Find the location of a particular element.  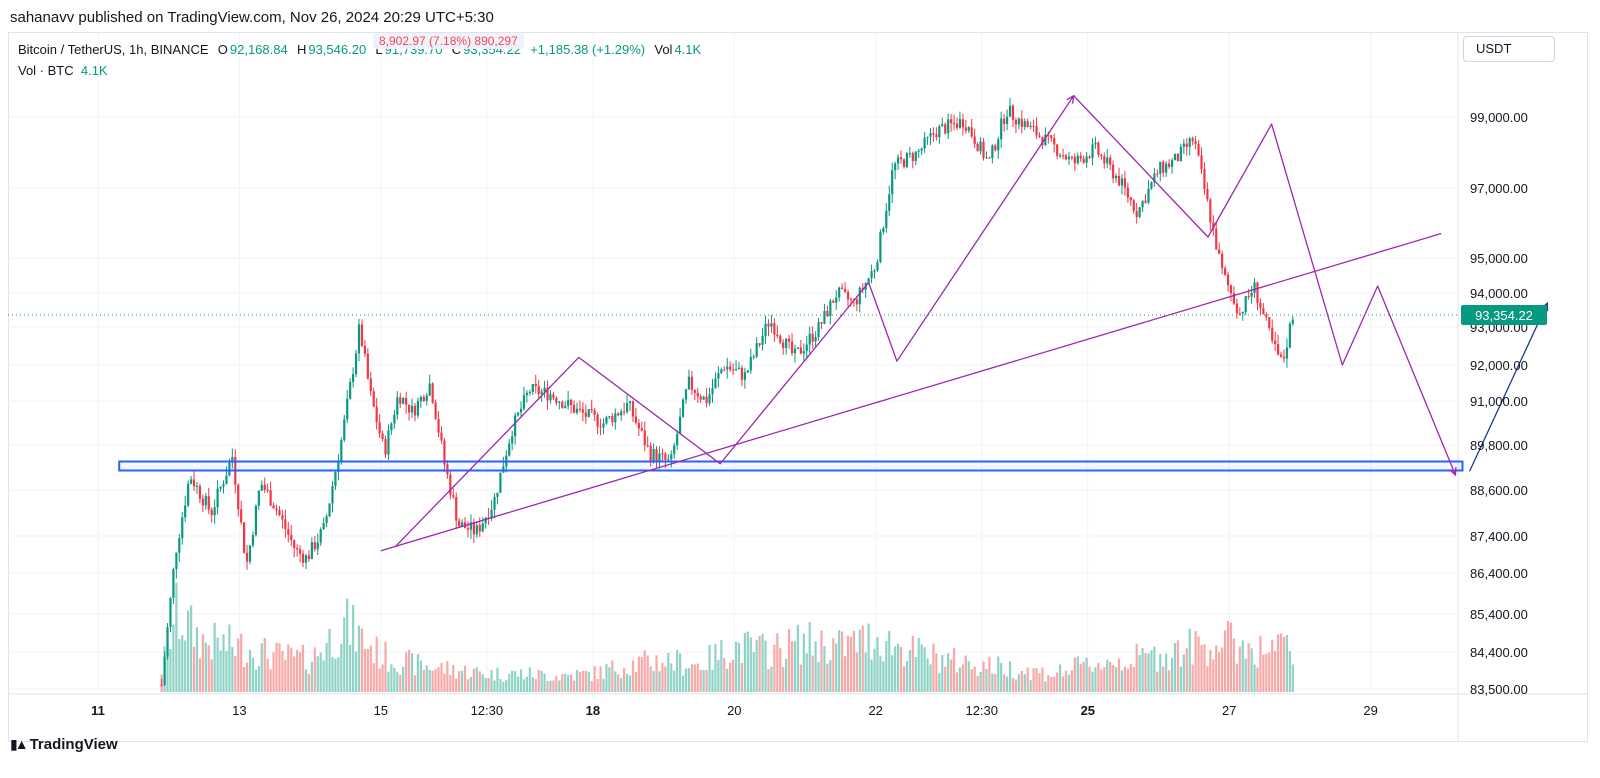

currency-selector: USDT is located at coordinates (1509, 49).